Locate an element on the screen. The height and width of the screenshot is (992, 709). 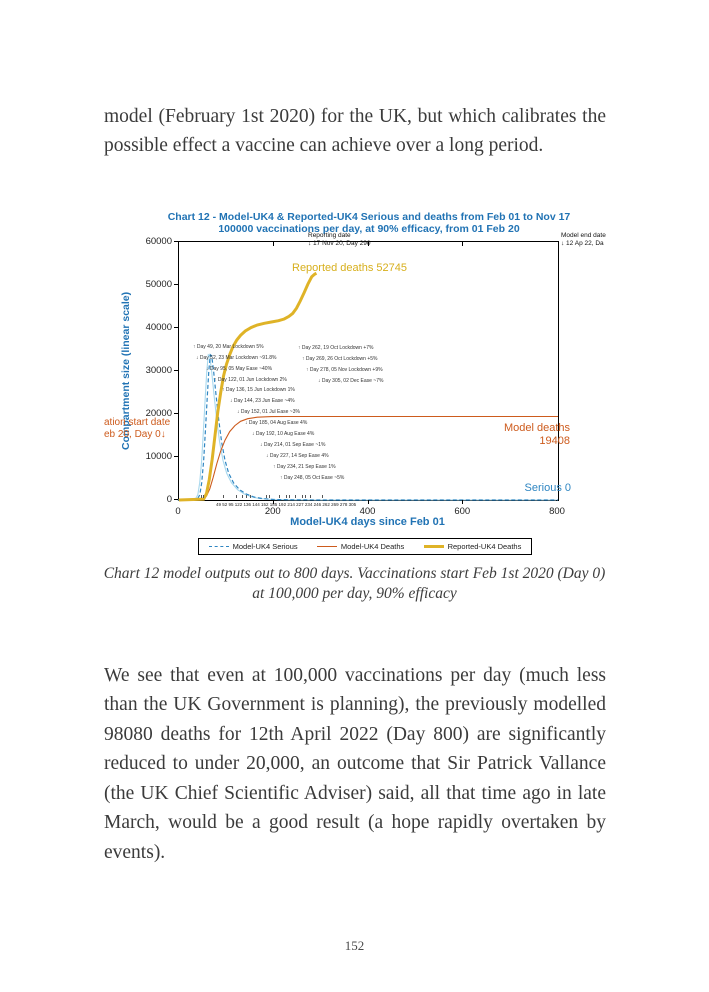
model-end-date-annotation: Model end date ↓ 12 Ap 22, Da is located at coordinates (583, 239).